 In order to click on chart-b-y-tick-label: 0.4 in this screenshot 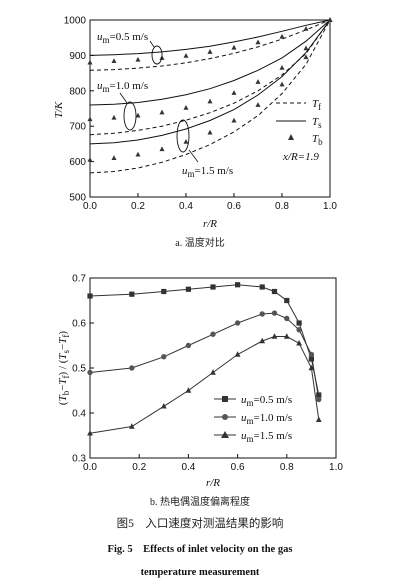, I will do `click(79, 414)`.